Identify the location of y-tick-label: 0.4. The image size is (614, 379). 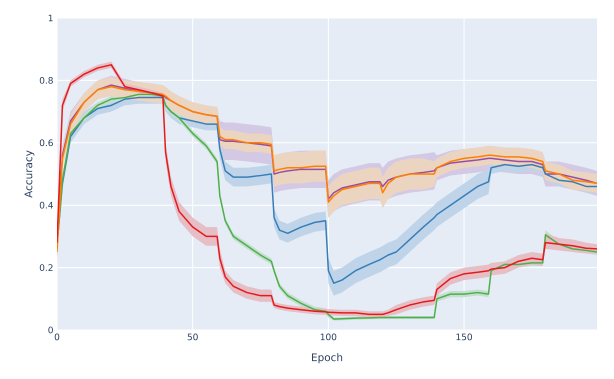
(46, 205).